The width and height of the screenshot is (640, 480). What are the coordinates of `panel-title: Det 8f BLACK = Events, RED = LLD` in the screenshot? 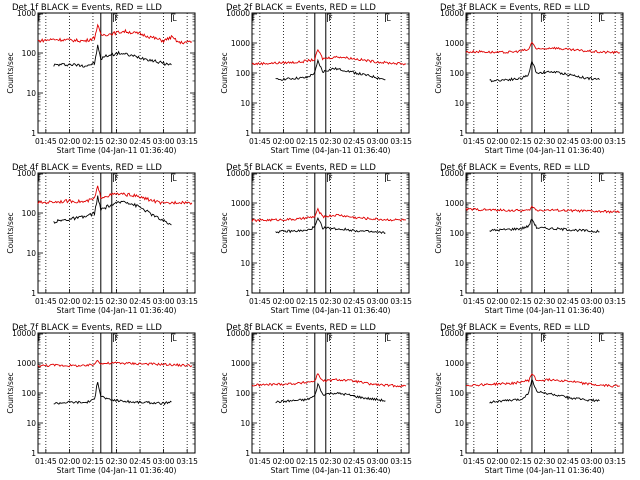 It's located at (301, 328).